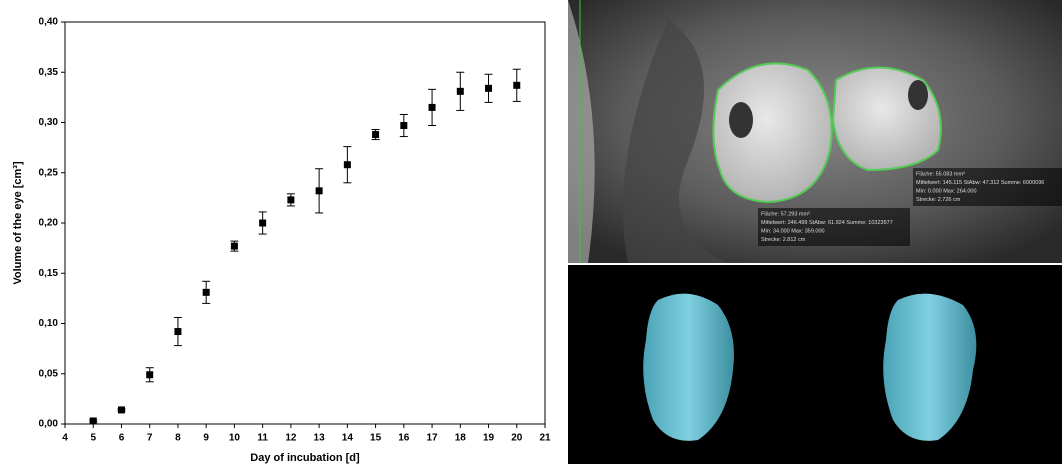  What do you see at coordinates (178, 438) in the screenshot?
I see `x-tick-label: 8` at bounding box center [178, 438].